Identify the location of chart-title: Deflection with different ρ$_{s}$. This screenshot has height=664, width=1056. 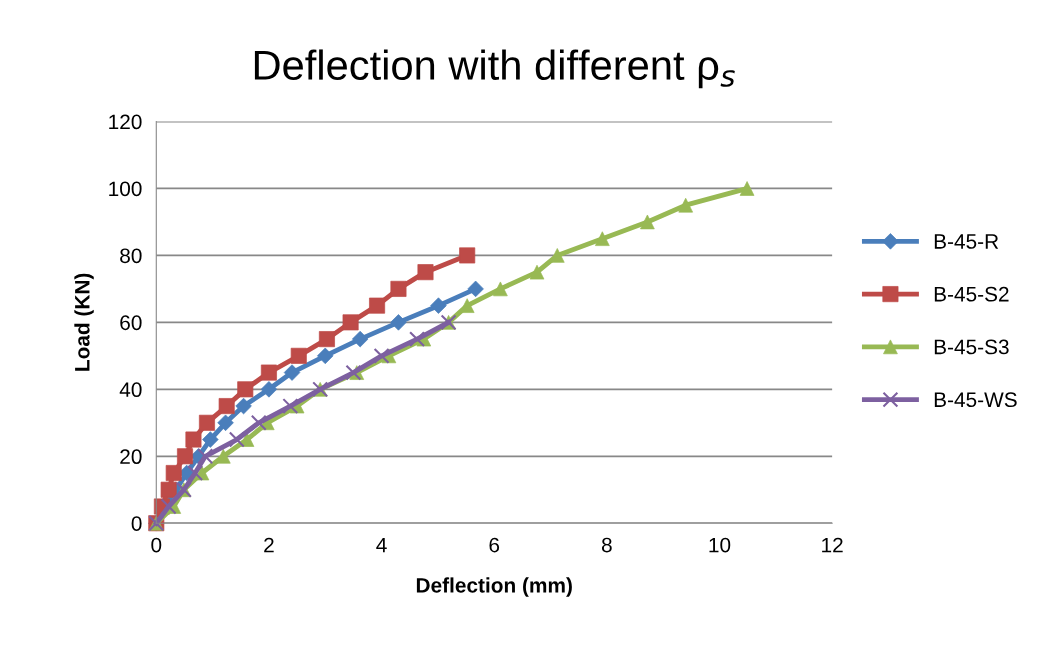
(494, 69).